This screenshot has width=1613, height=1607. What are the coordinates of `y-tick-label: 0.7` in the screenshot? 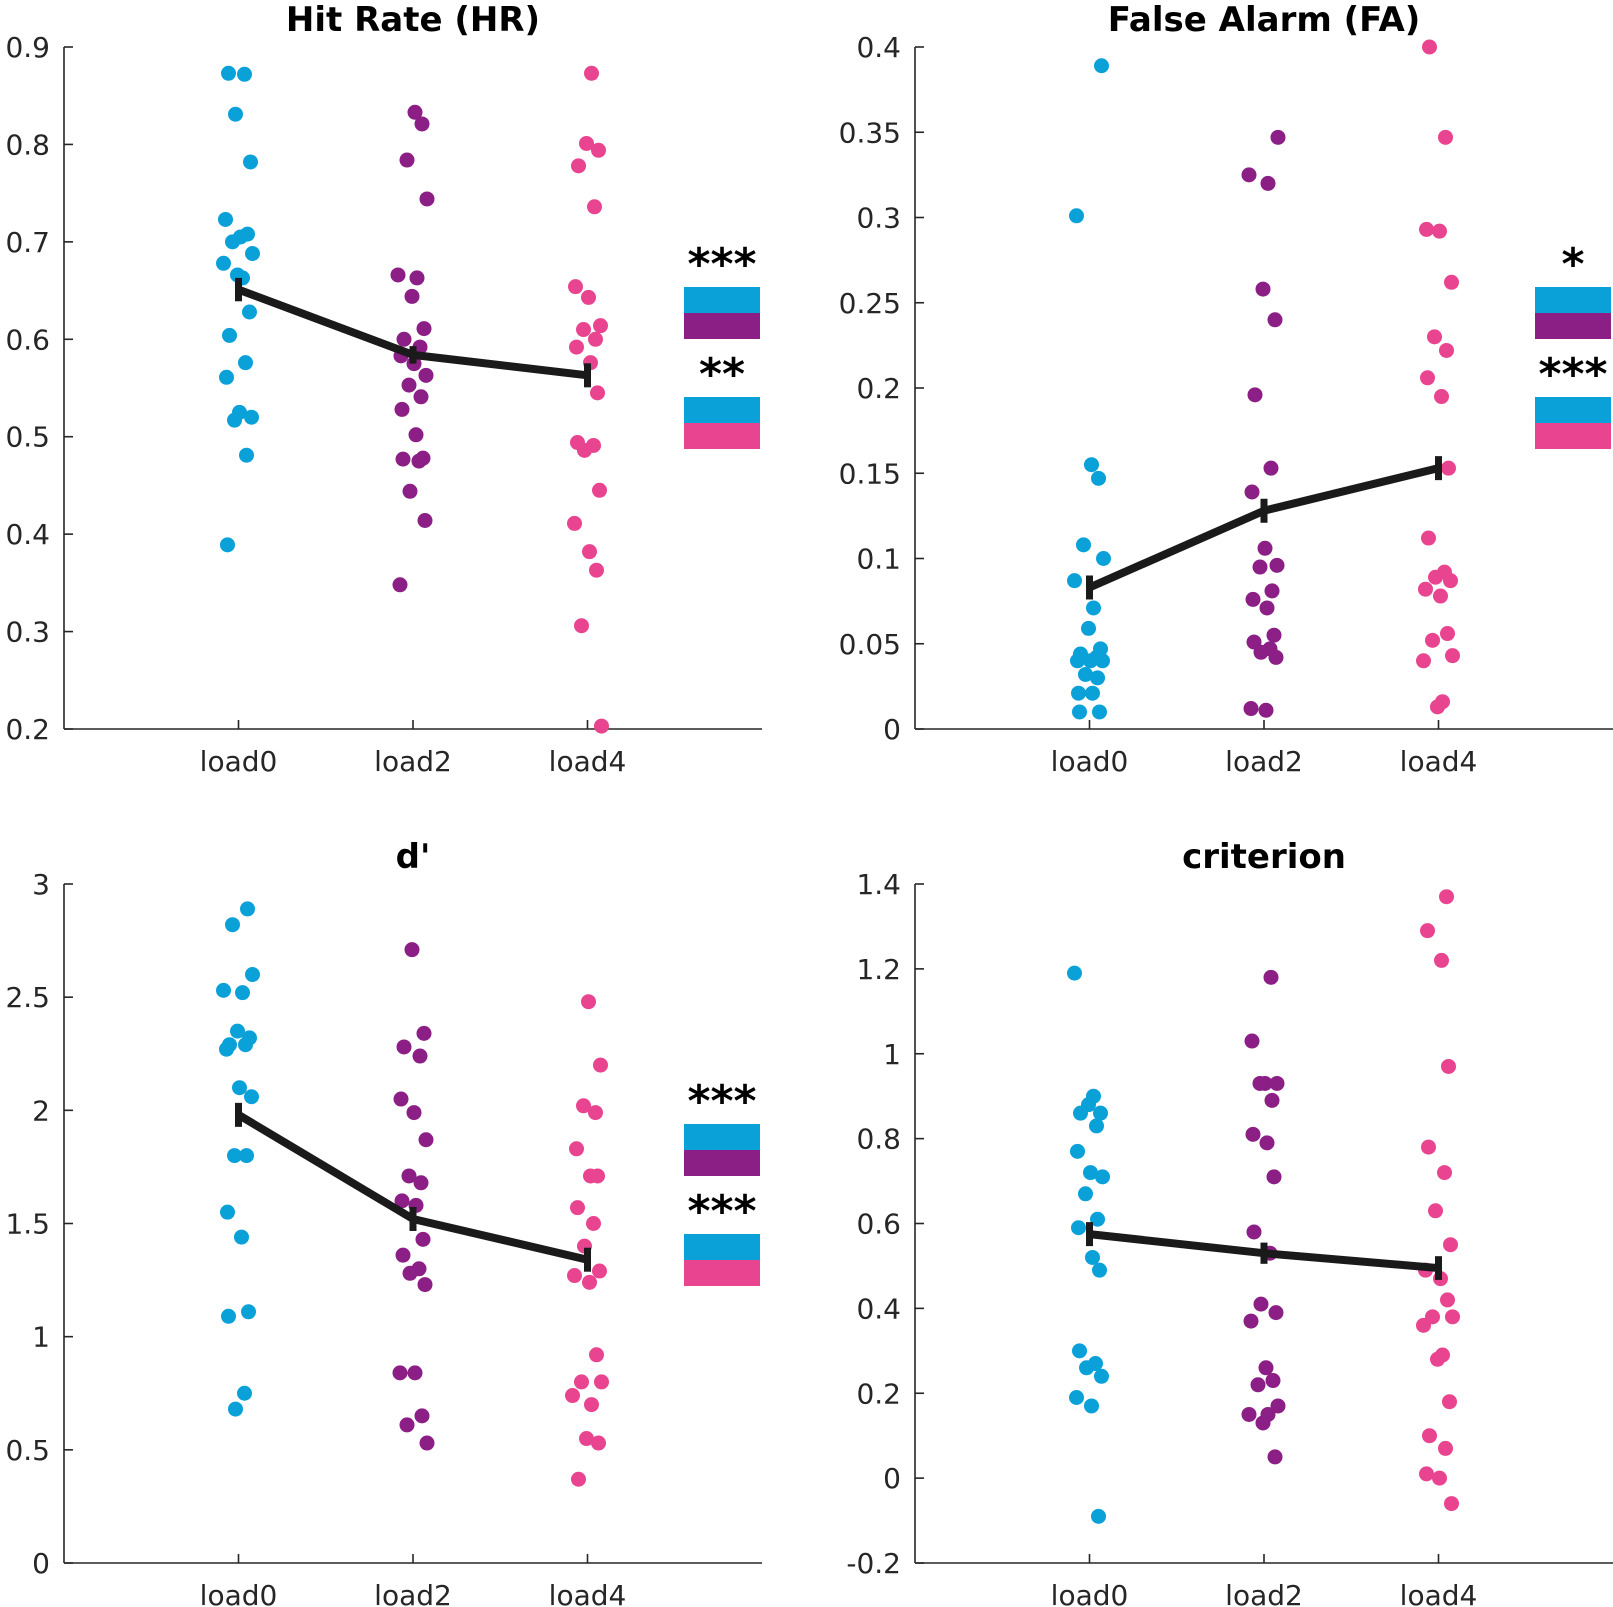 It's located at (27, 242).